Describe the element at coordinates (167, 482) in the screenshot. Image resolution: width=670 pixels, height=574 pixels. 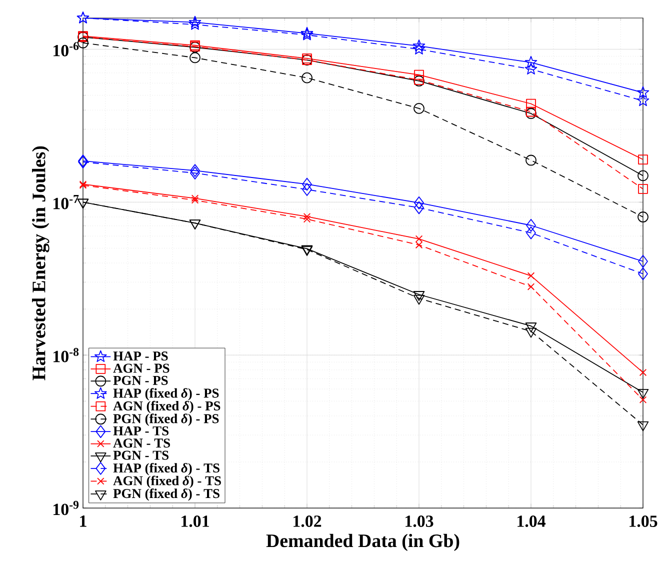
I see `legend-label: AGN (fixed δ) - TS` at that location.